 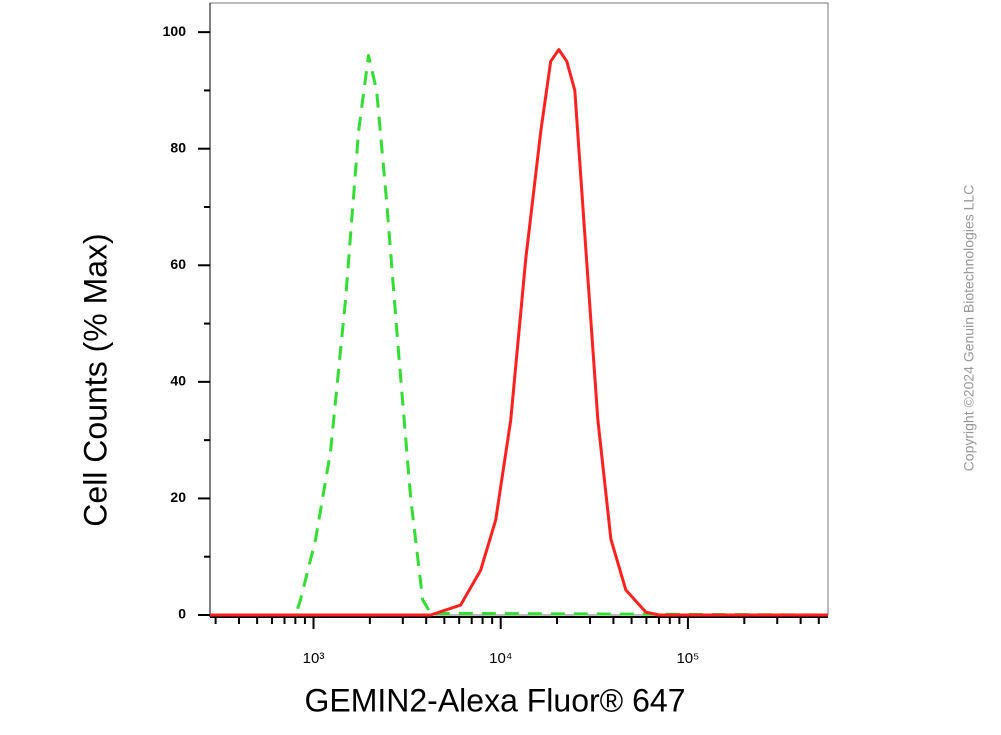 What do you see at coordinates (500, 658) in the screenshot?
I see `x-tick-label: 10⁴` at bounding box center [500, 658].